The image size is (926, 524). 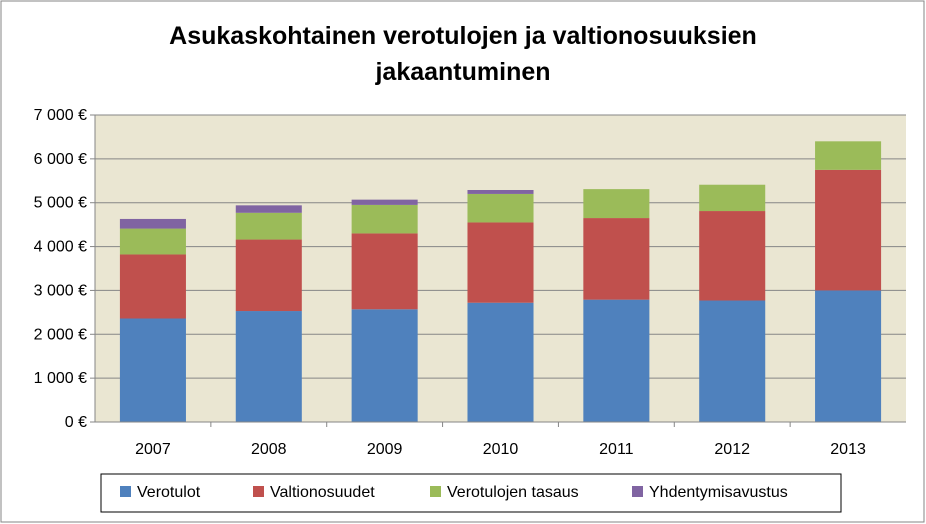 What do you see at coordinates (848, 449) in the screenshot?
I see `x-tick-label: 2013` at bounding box center [848, 449].